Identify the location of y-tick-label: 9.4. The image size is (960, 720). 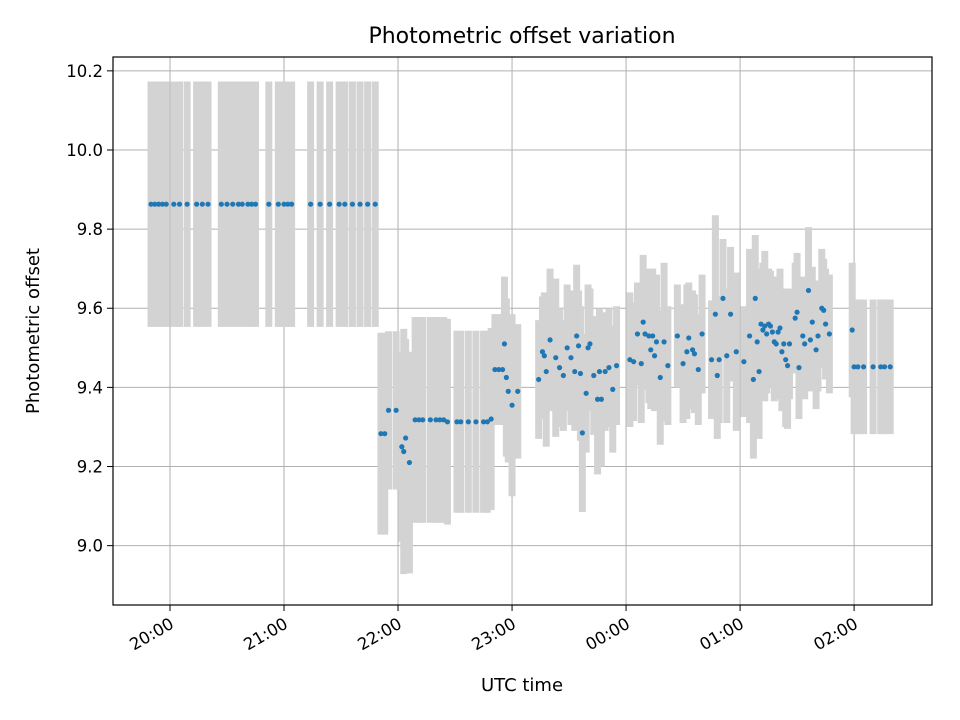
(90, 387).